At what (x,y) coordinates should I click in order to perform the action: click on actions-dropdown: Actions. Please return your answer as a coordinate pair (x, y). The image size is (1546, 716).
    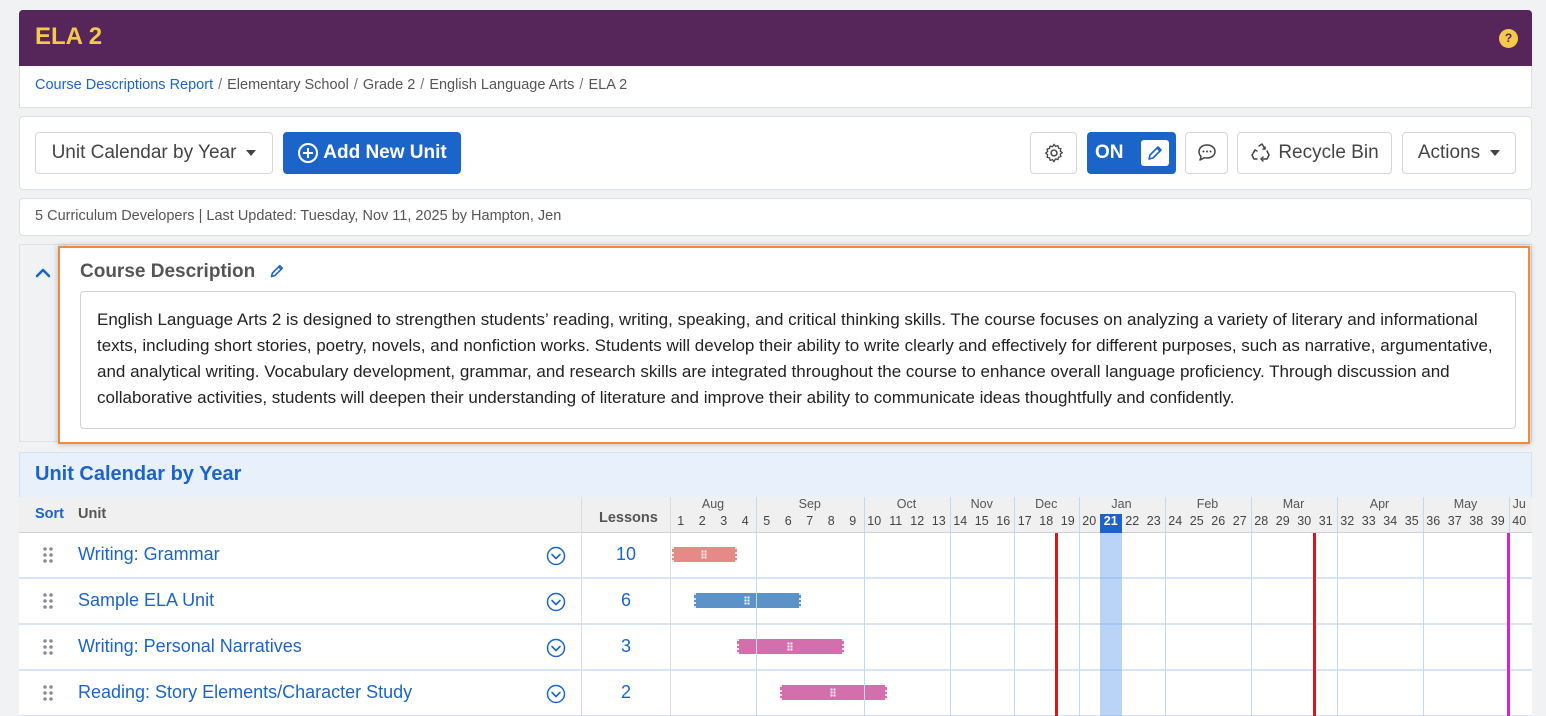
    Looking at the image, I should click on (1459, 153).